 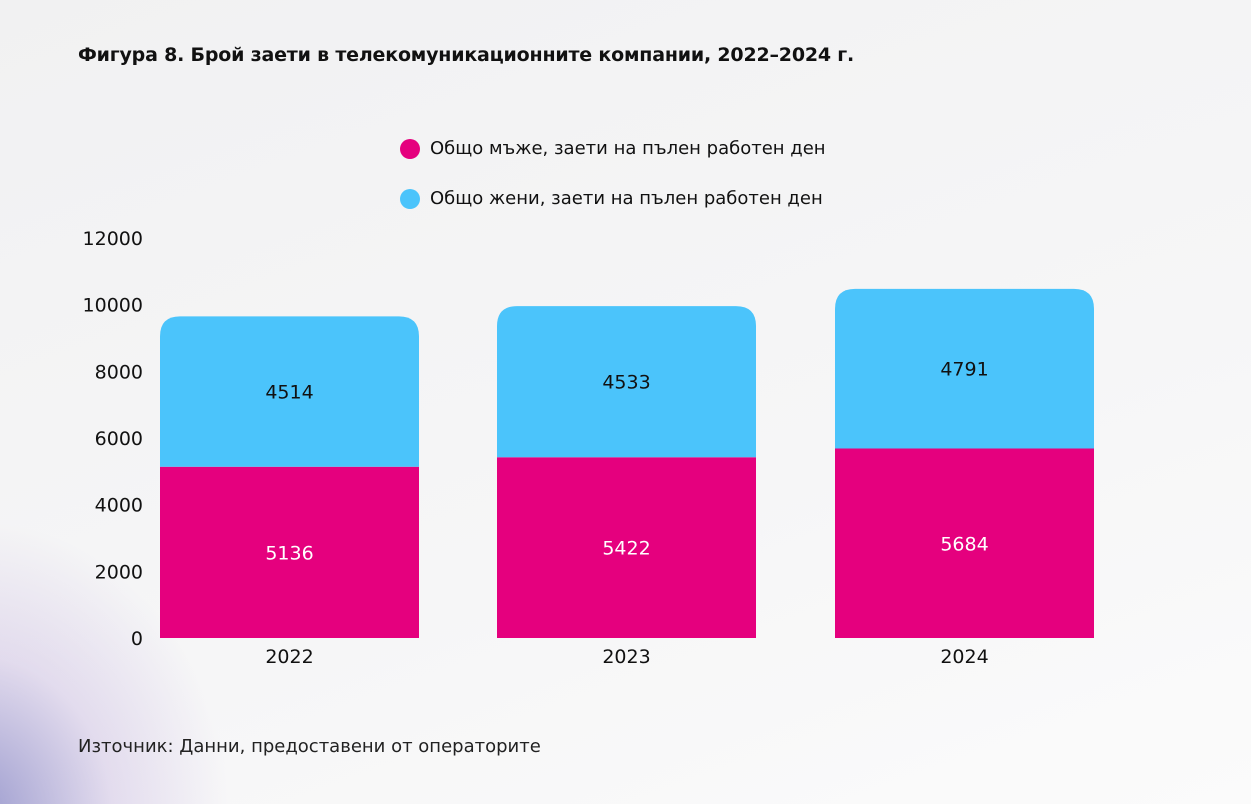 I want to click on bar-segment-women-2022, so click(x=289, y=391).